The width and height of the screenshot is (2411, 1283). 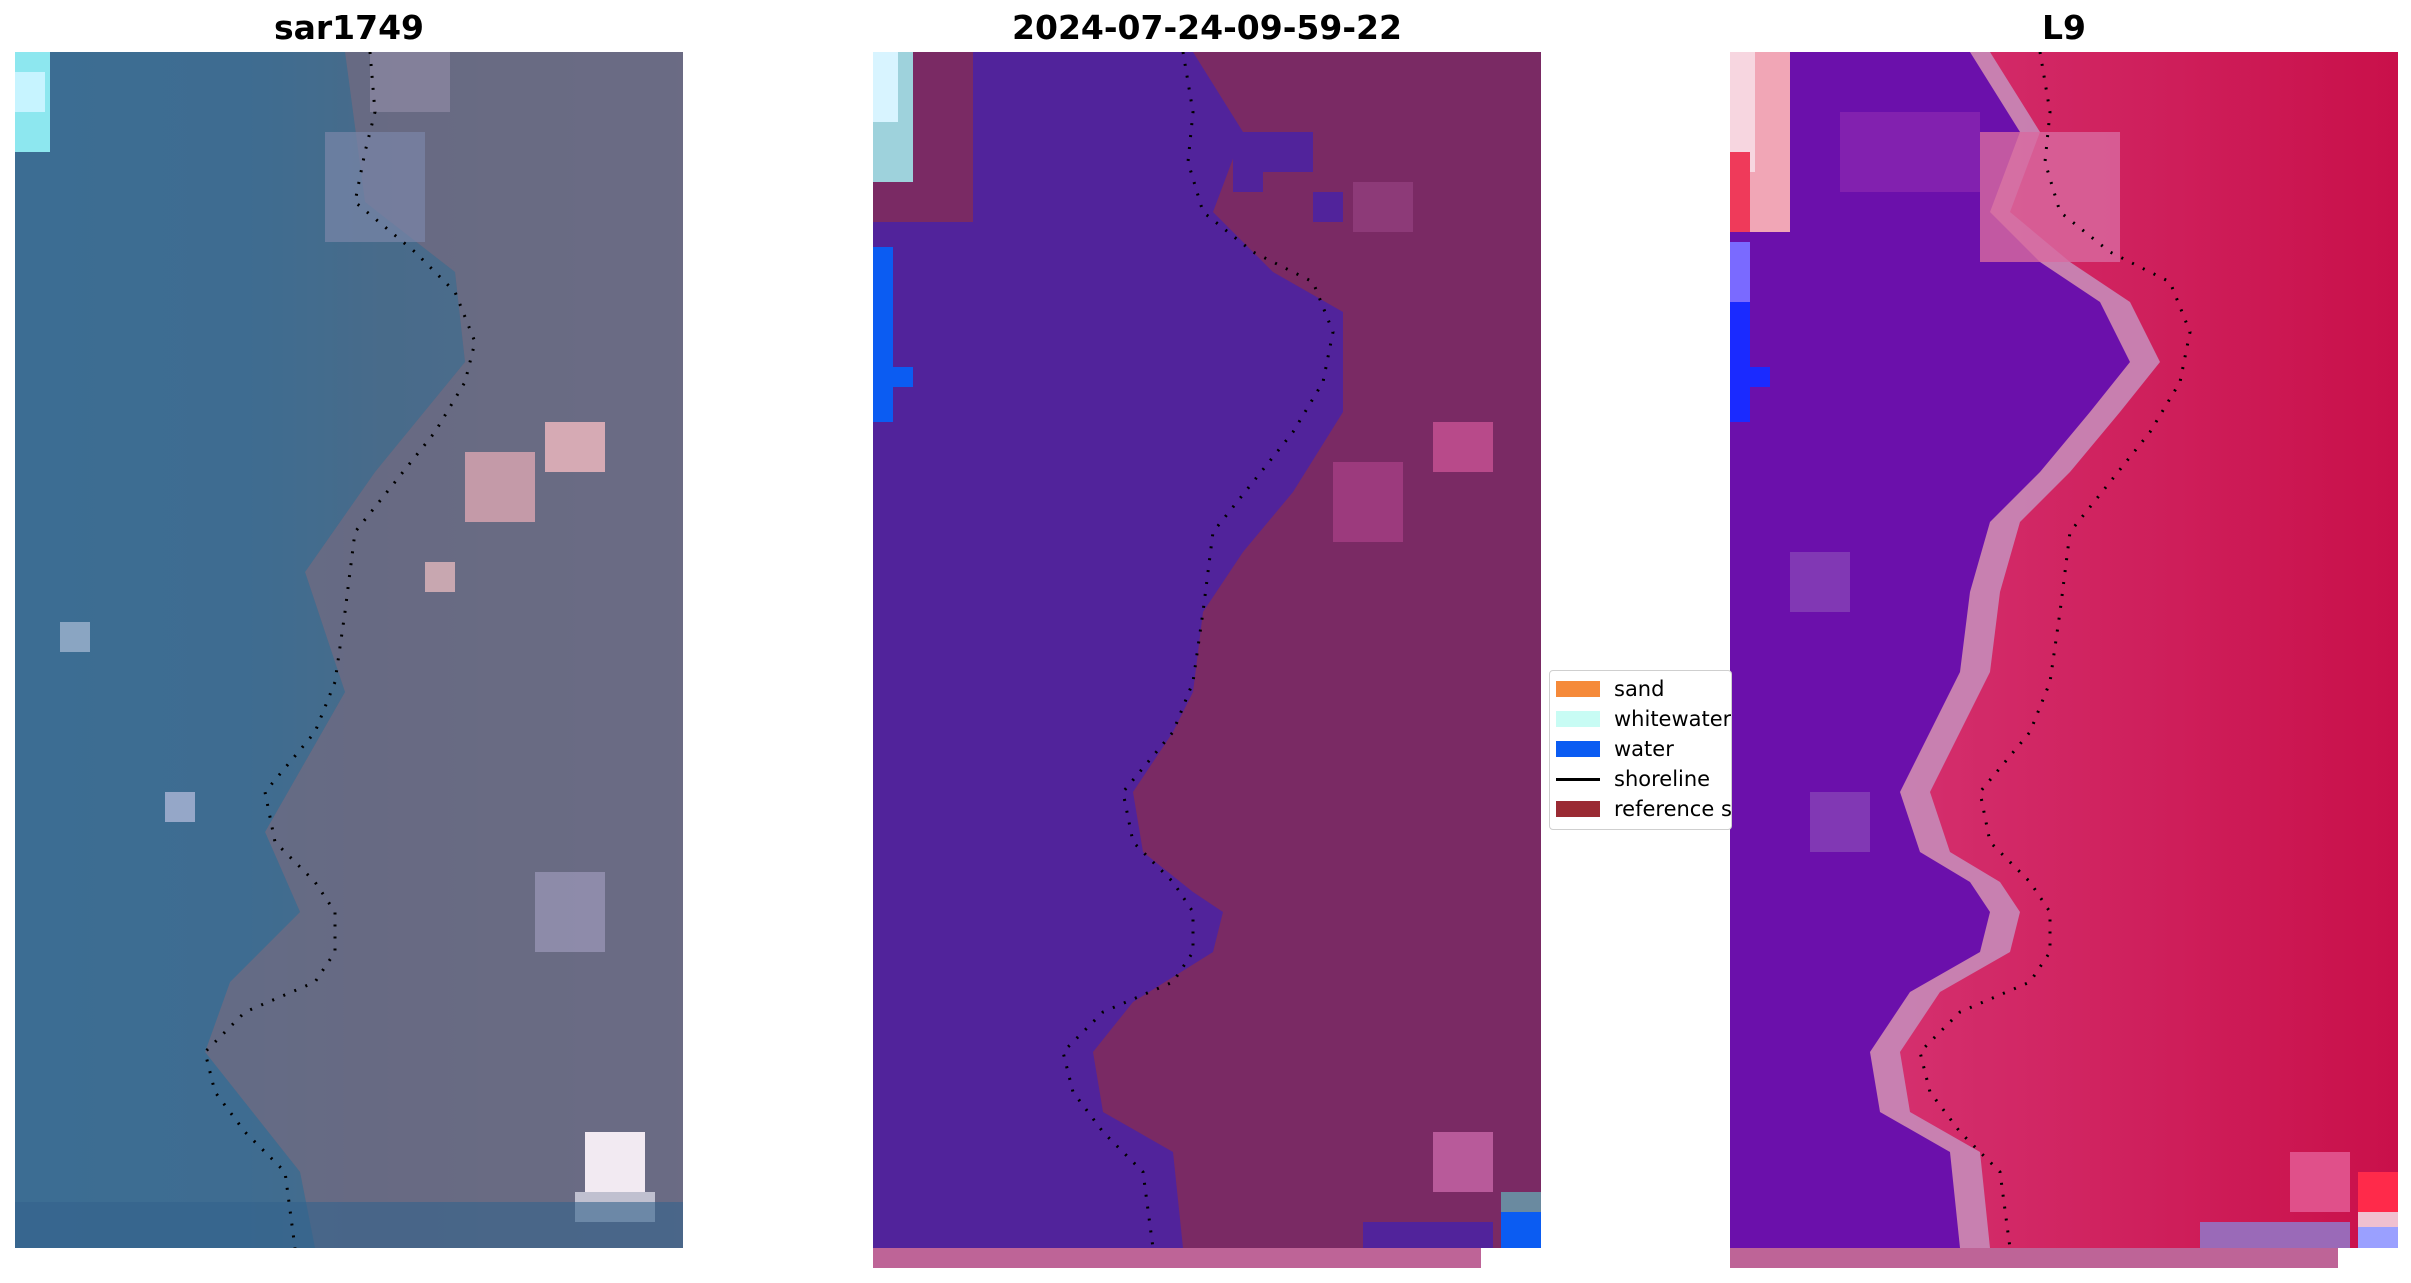 What do you see at coordinates (1578, 719) in the screenshot?
I see `legend-swatch-whitewater` at bounding box center [1578, 719].